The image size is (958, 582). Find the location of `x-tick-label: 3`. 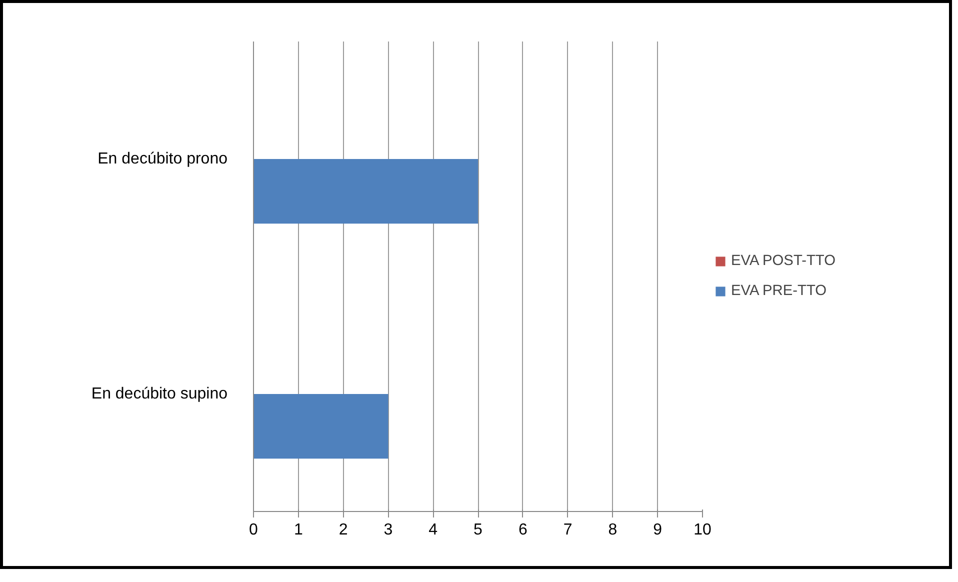

x-tick-label: 3 is located at coordinates (388, 530).